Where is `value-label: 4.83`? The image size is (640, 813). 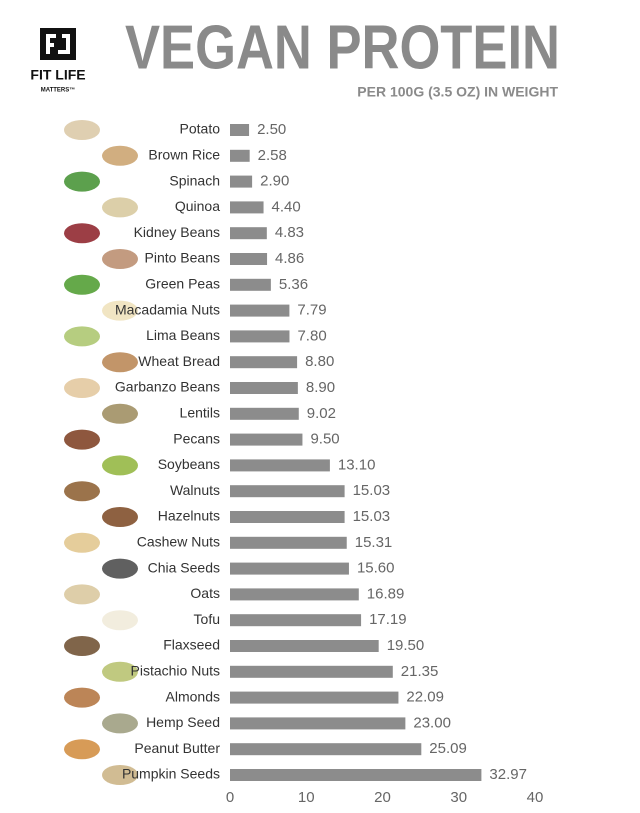 value-label: 4.83 is located at coordinates (289, 232).